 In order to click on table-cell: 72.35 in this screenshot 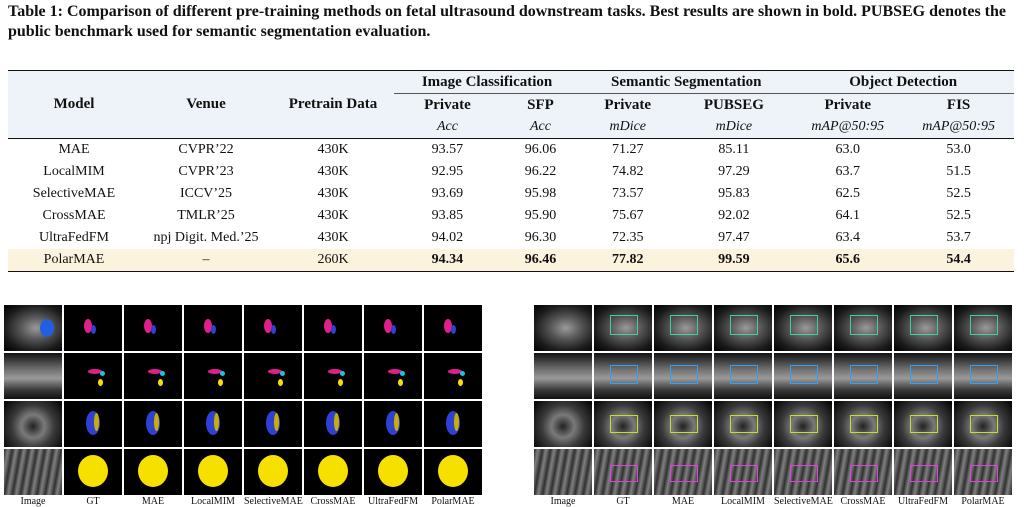, I will do `click(627, 238)`.